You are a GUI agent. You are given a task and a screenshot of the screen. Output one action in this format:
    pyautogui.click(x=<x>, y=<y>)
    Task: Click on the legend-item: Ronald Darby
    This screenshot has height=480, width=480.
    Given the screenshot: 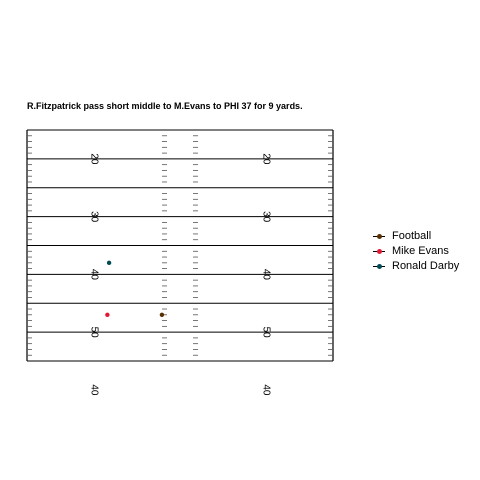 What is the action you would take?
    pyautogui.click(x=415, y=265)
    